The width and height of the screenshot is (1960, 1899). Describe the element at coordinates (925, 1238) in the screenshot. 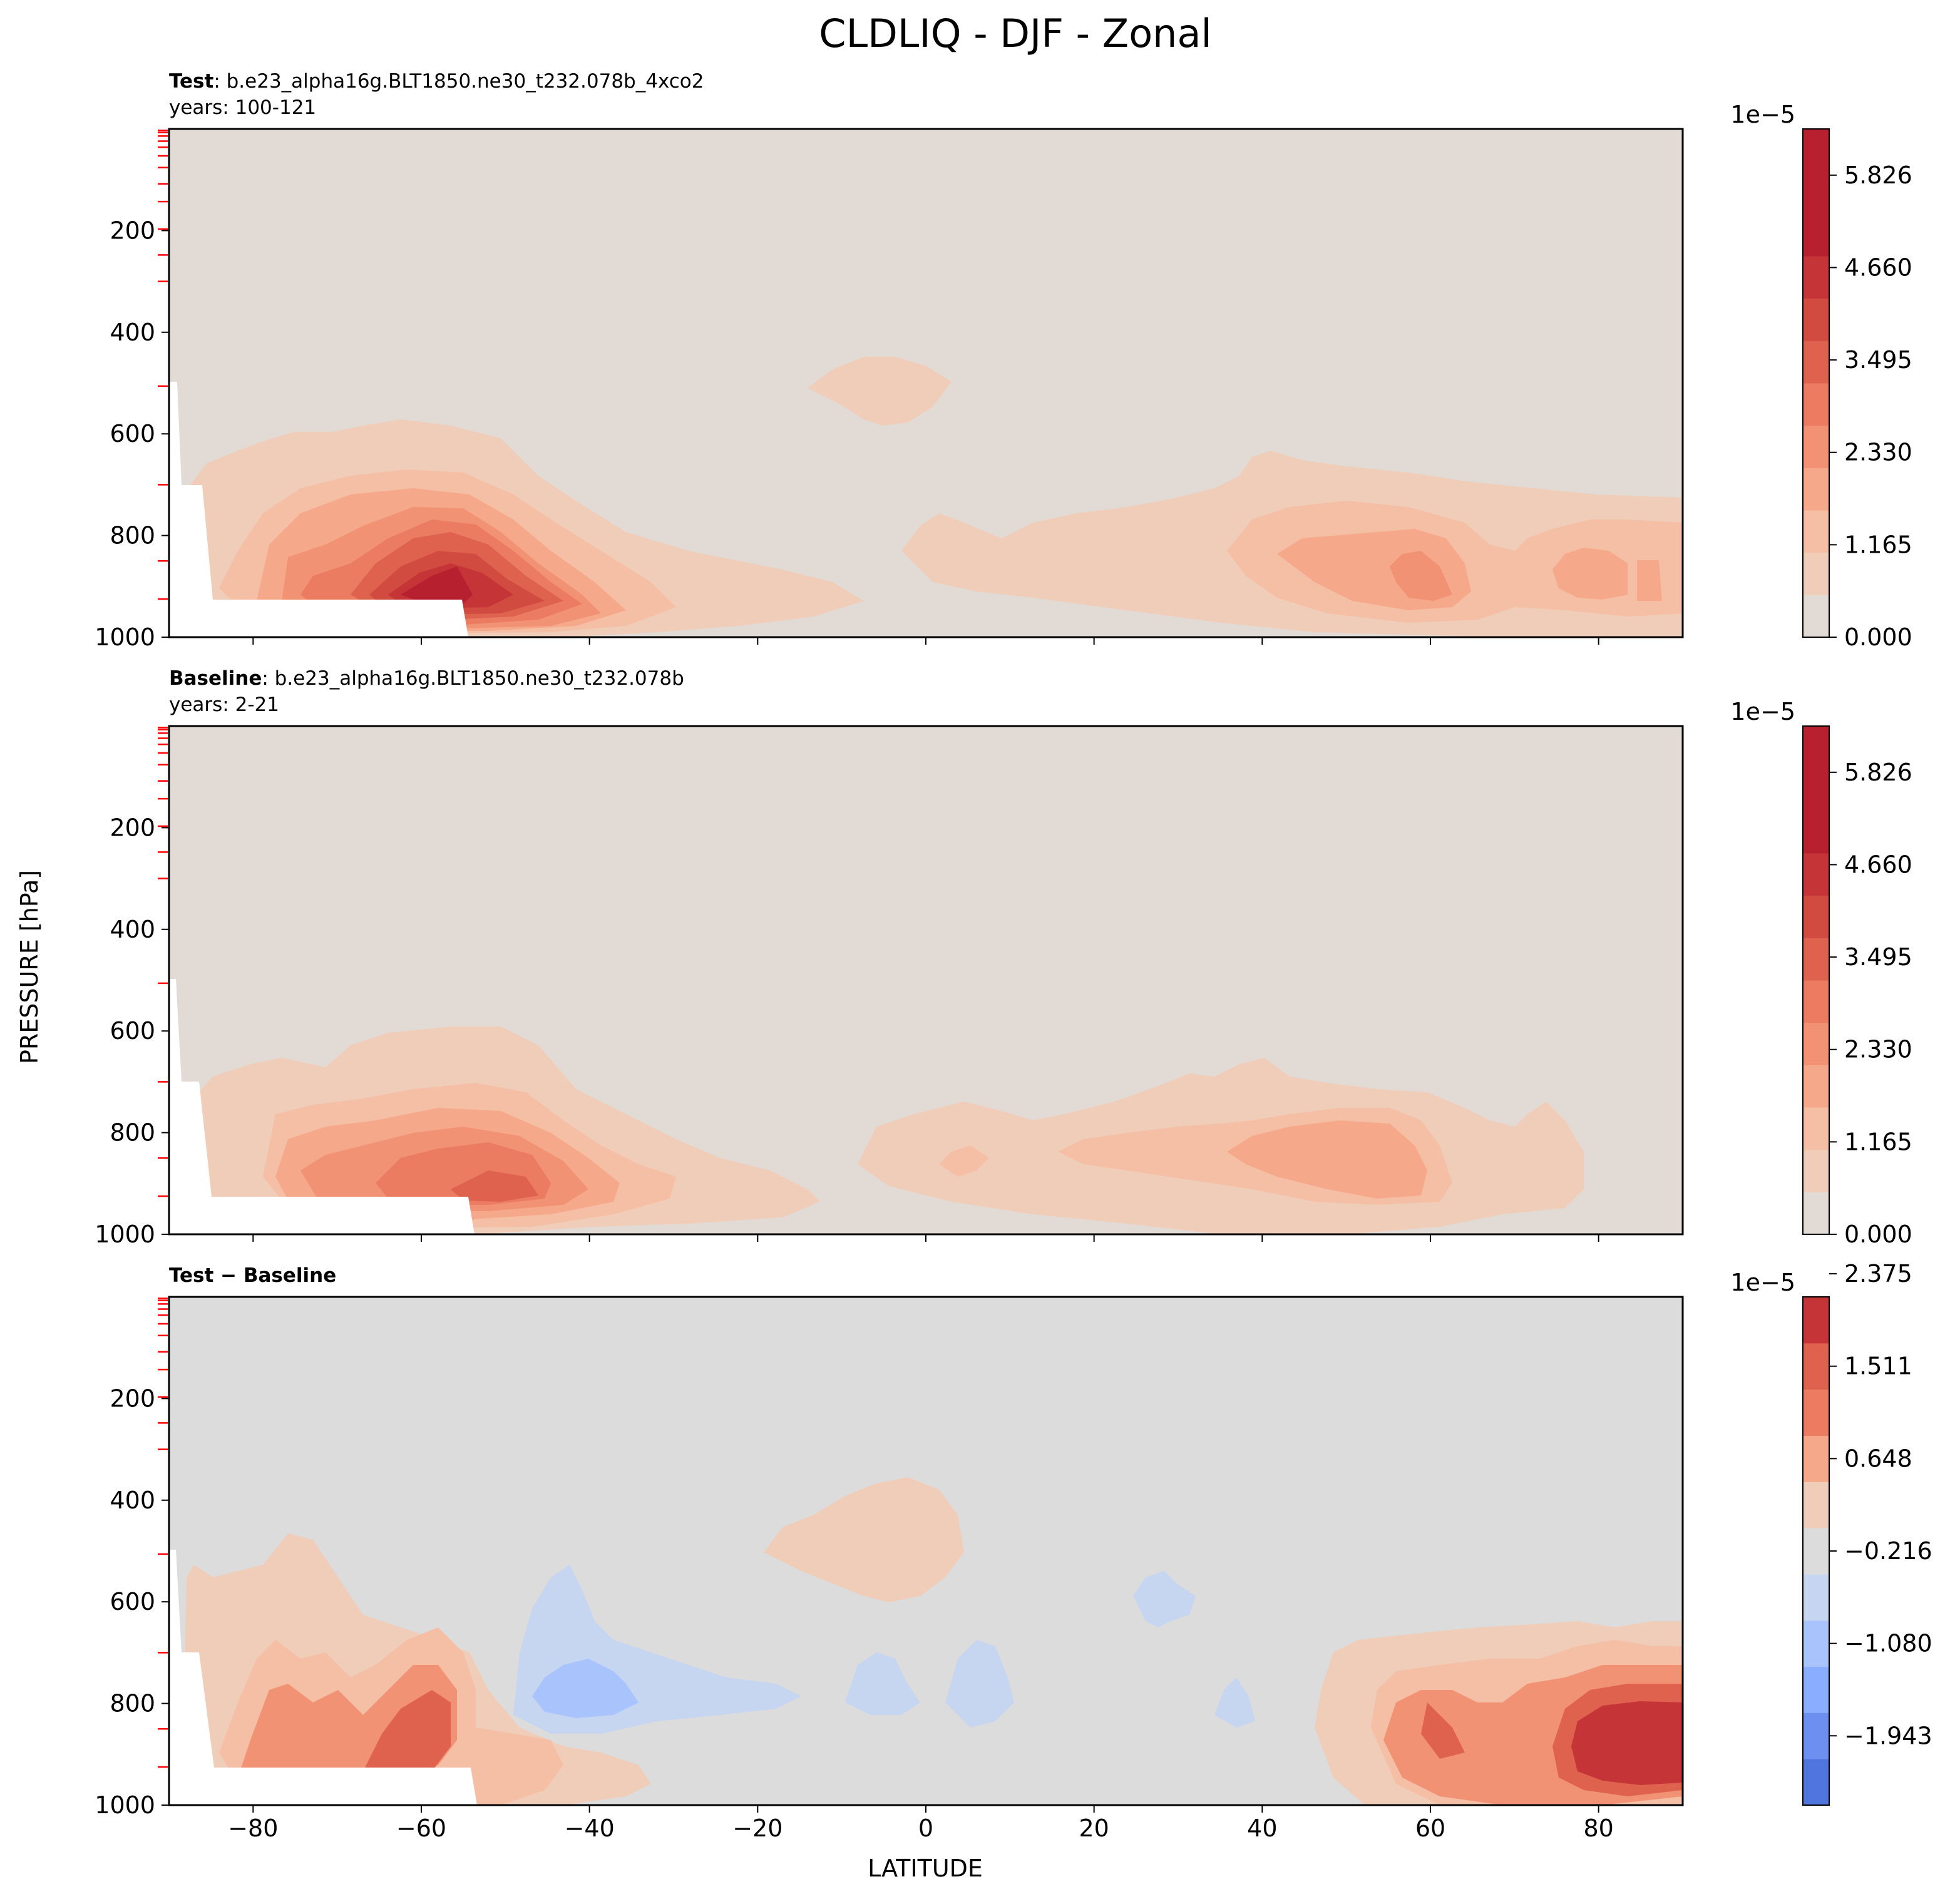

I see `panel-baseline-x-axis` at that location.